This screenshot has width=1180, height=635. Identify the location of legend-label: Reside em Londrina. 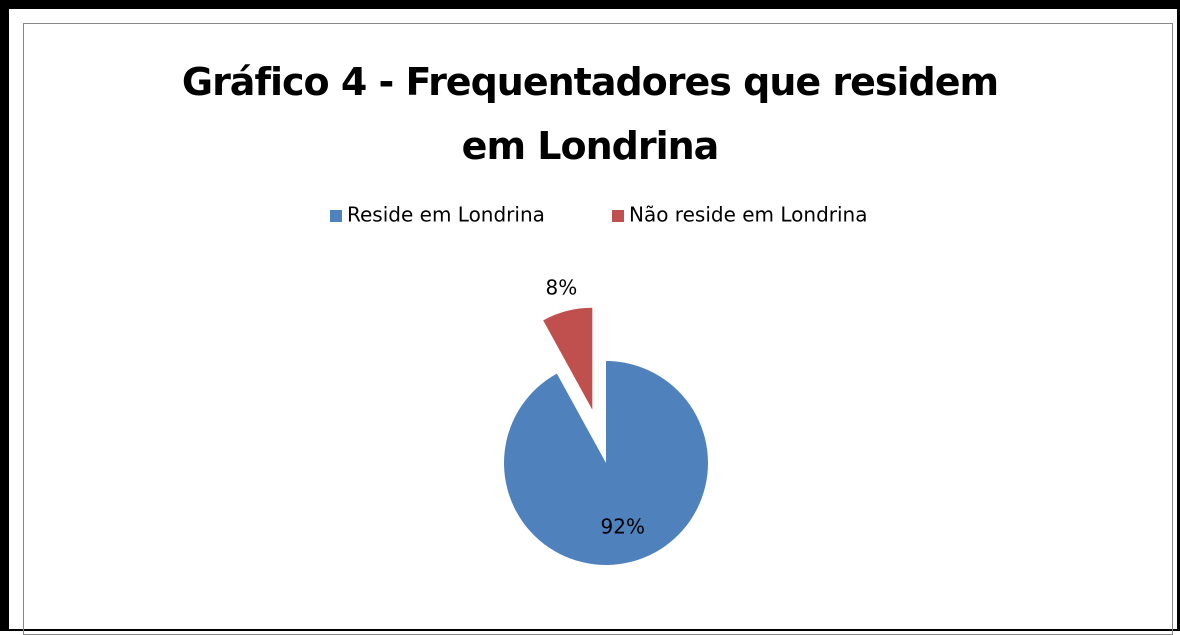
(446, 215).